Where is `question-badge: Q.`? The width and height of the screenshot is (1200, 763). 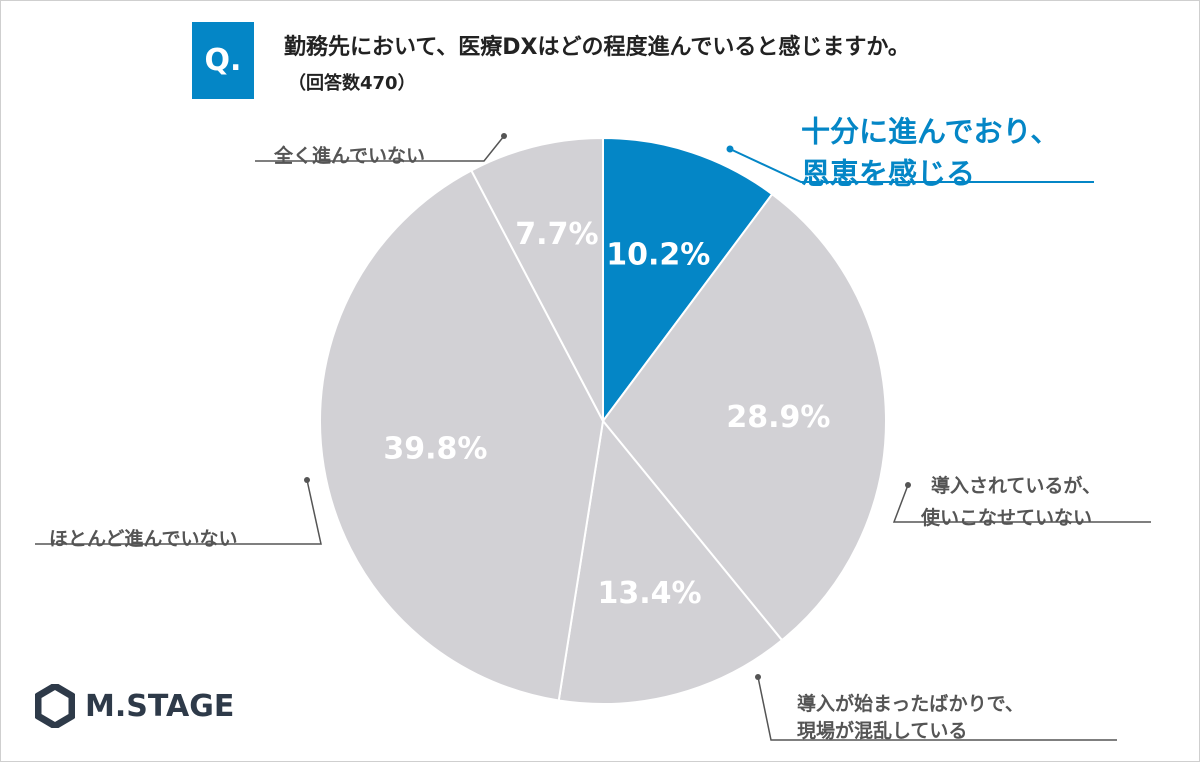 question-badge: Q. is located at coordinates (223, 60).